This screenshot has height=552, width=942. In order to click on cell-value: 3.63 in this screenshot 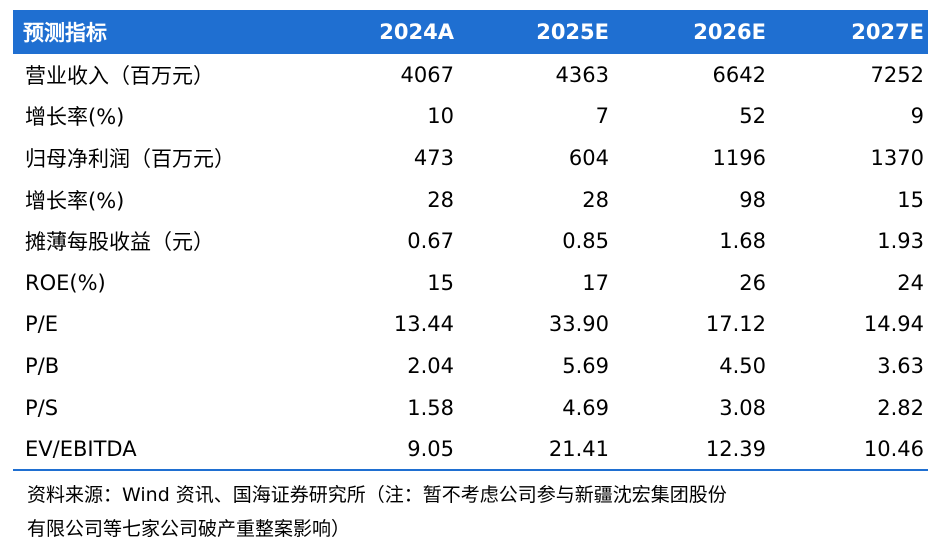, I will do `click(900, 365)`.